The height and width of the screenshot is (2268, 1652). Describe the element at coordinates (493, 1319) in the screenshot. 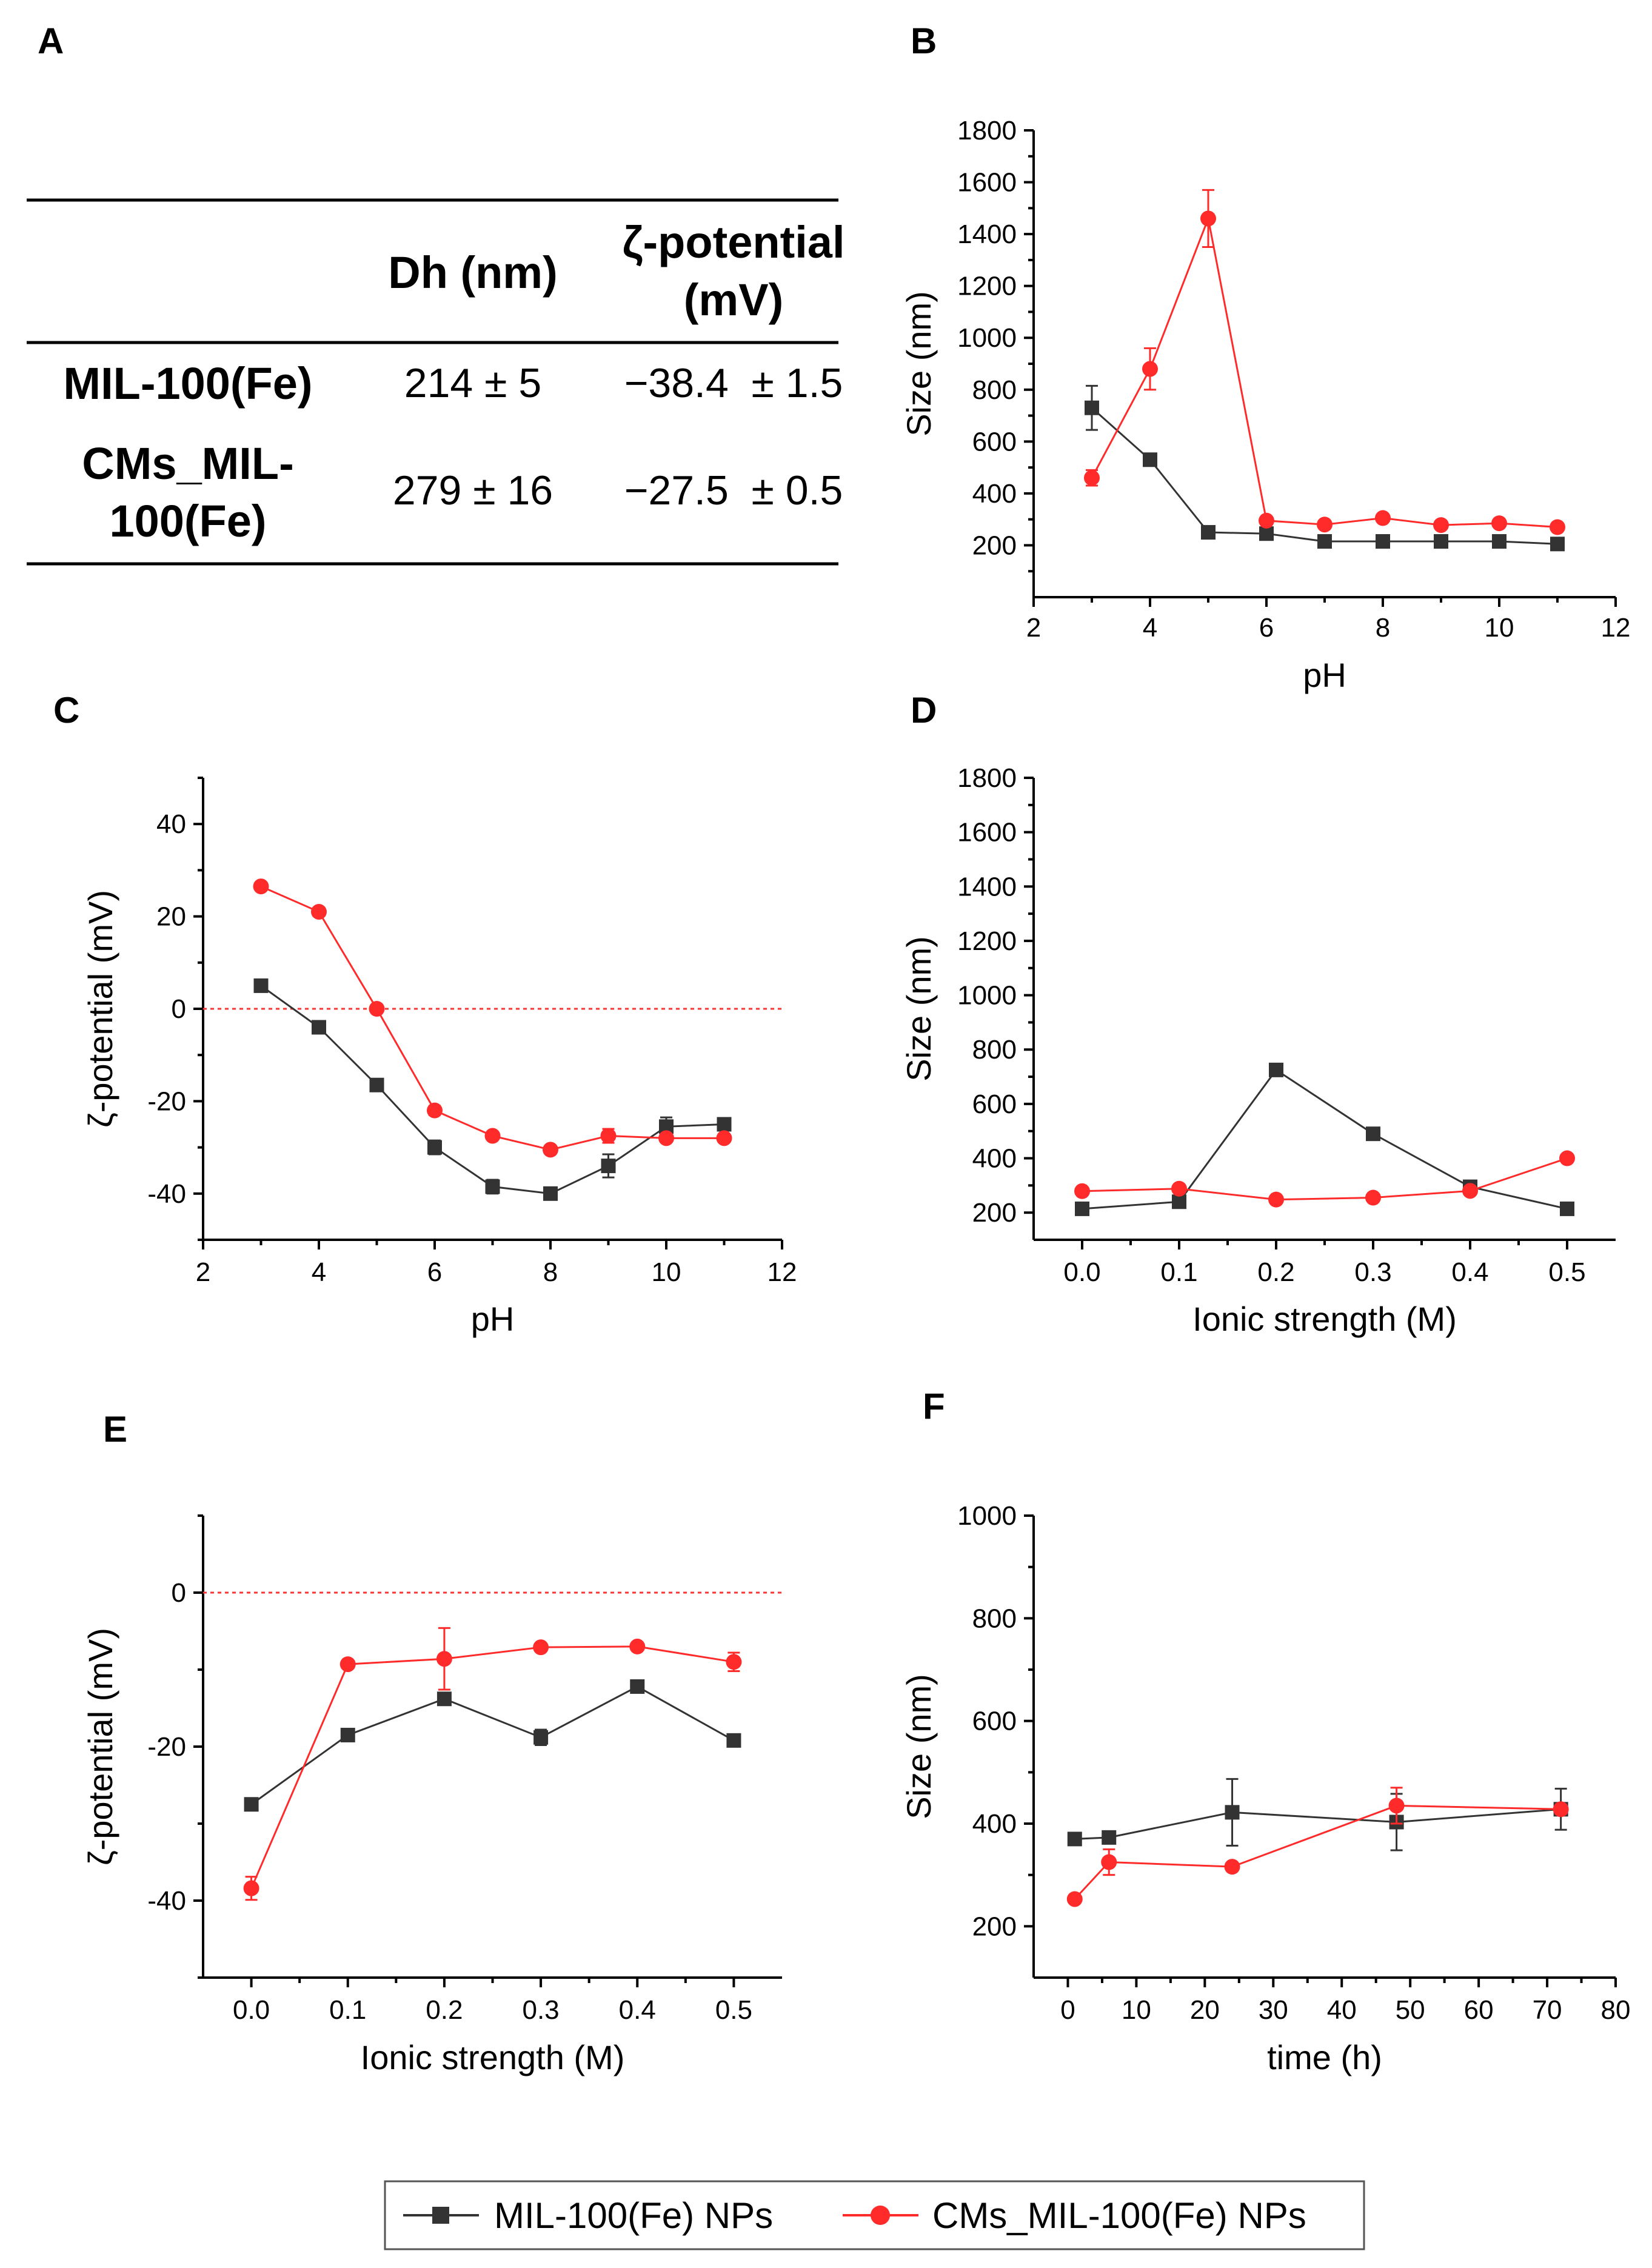

I see `x-axis-title: pH` at that location.